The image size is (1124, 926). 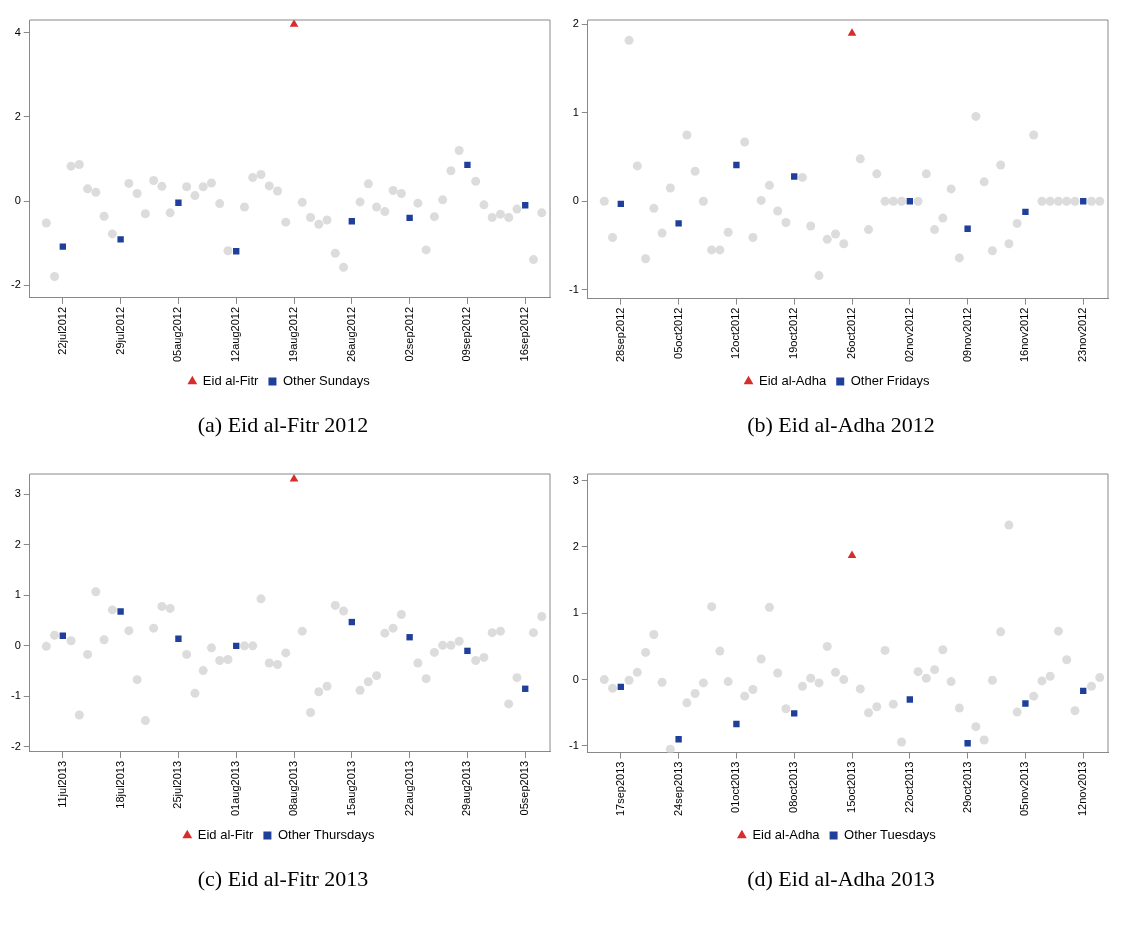 I want to click on x-tick-label: 22oct2013, so click(x=908, y=787).